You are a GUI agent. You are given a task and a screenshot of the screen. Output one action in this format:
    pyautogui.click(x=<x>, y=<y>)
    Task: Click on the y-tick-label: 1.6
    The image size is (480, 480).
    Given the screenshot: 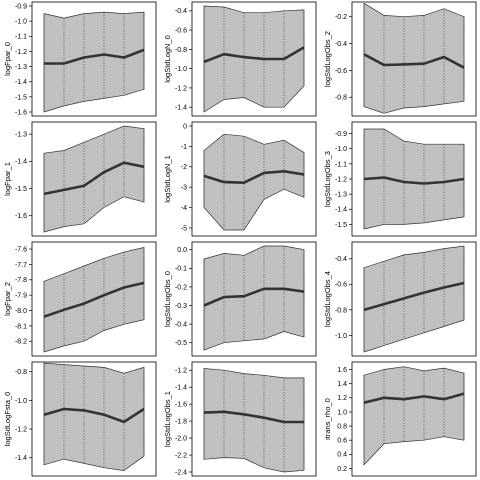 What is the action you would take?
    pyautogui.click(x=342, y=370)
    